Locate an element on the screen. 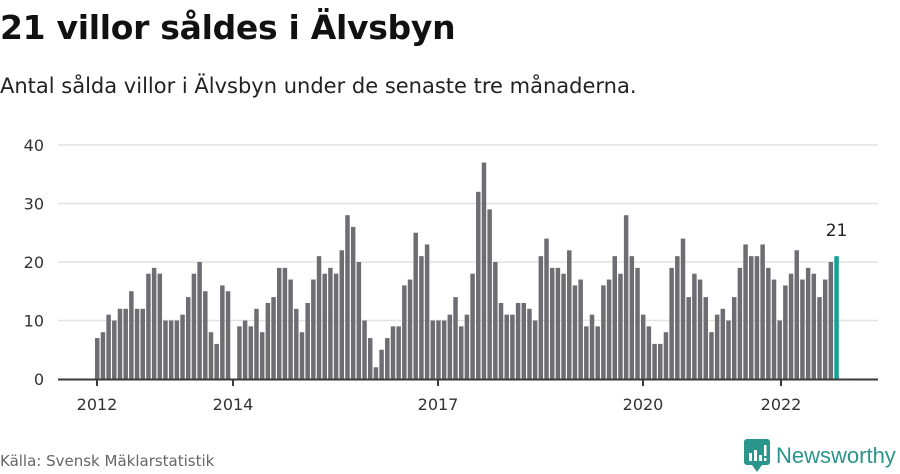 The image size is (900, 474). x-tick-label: 2012 is located at coordinates (97, 404).